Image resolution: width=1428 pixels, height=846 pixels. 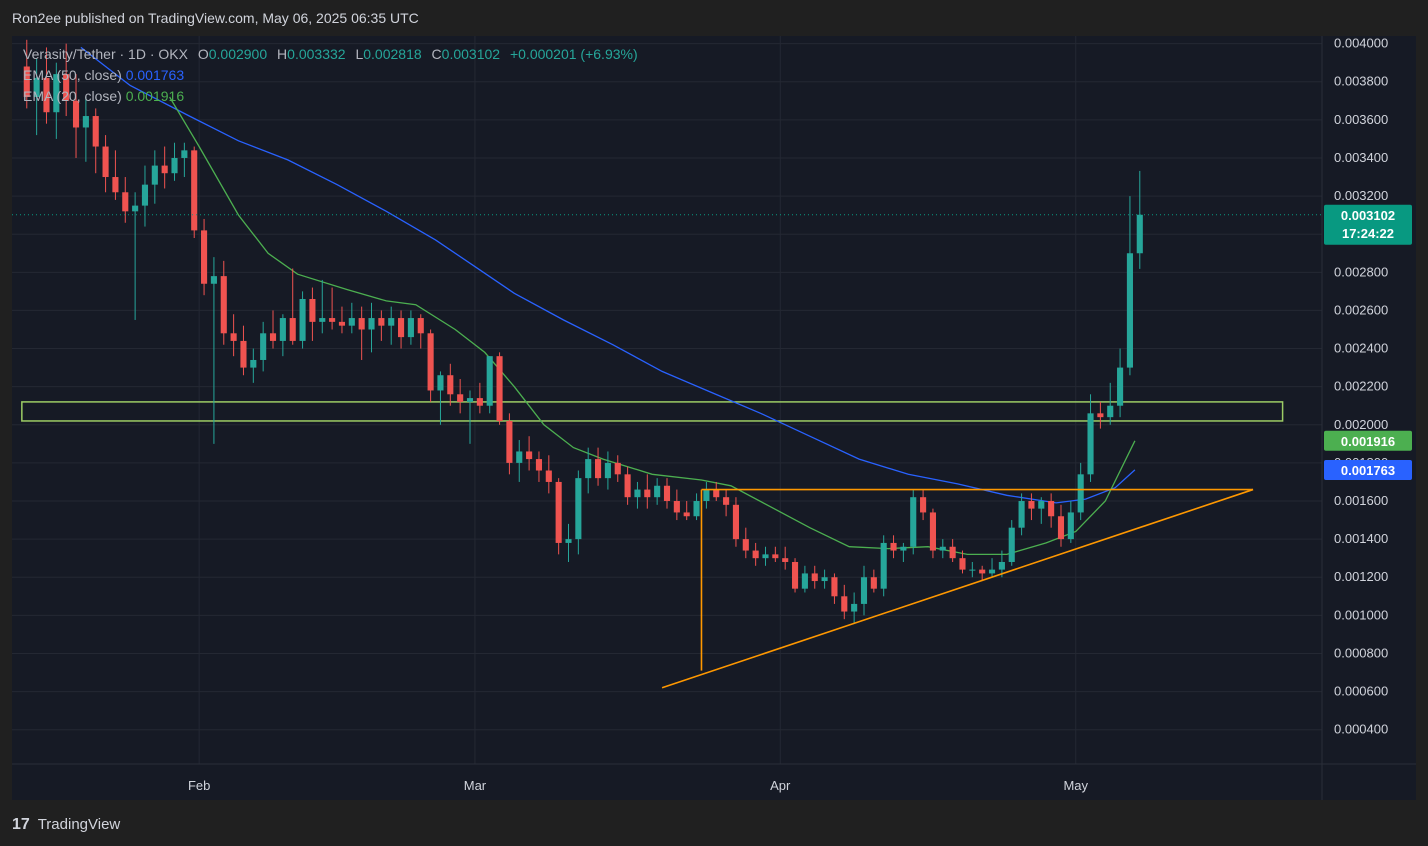 I want to click on ema50-row: EMA (50, close) 0.001763, so click(x=333, y=75).